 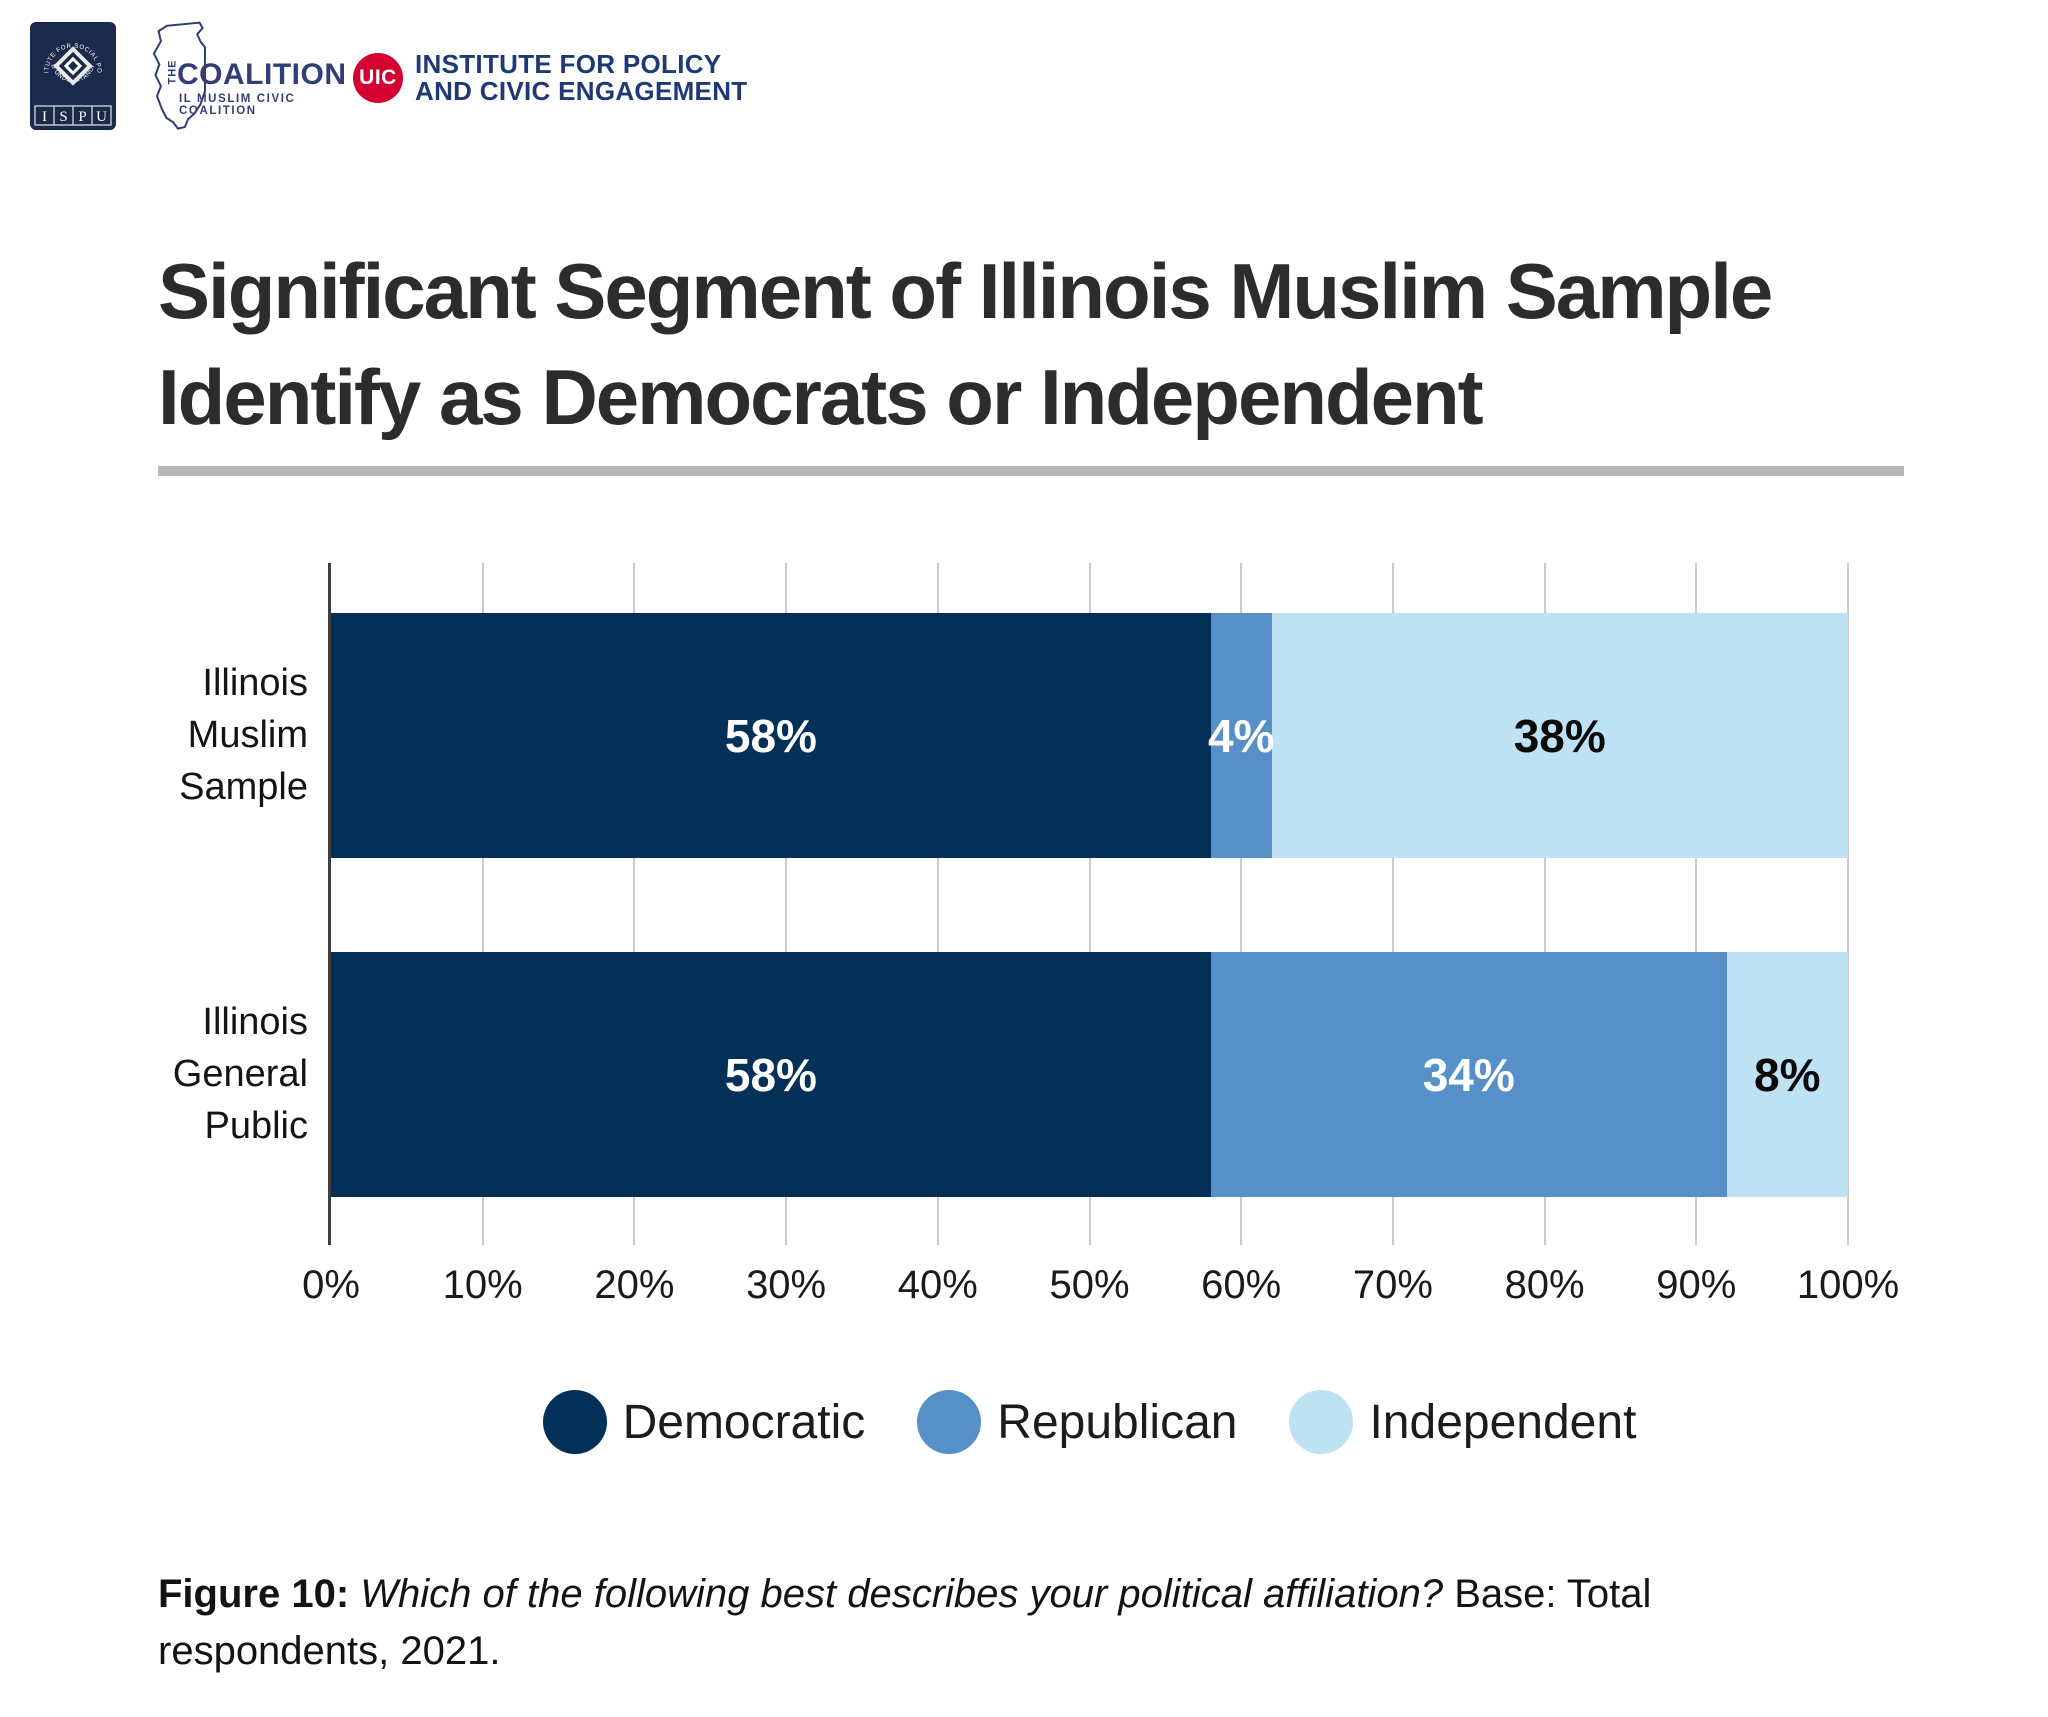 I want to click on legend-item-independent: Independent, so click(x=1462, y=1422).